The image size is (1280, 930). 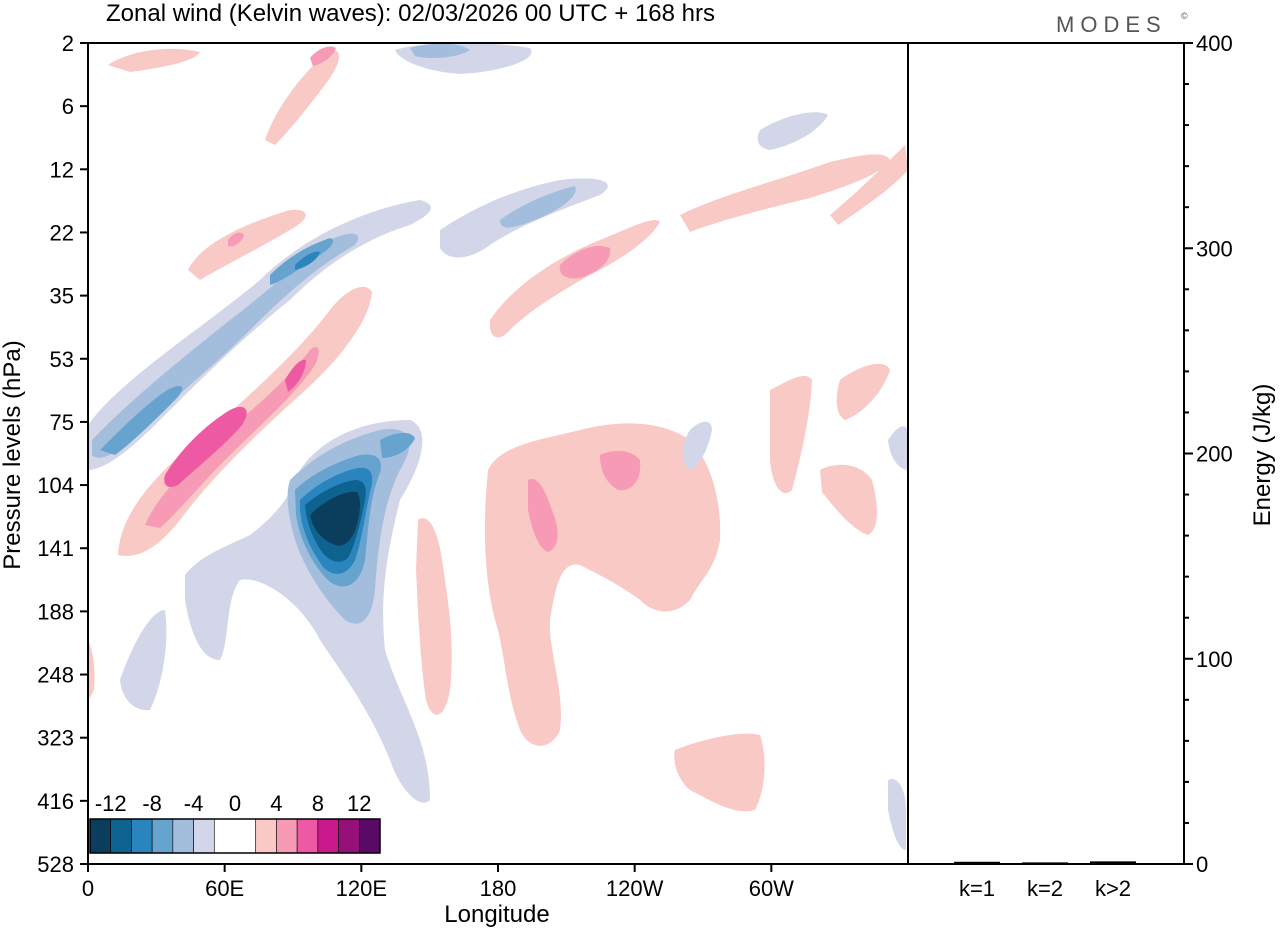 What do you see at coordinates (1045, 888) in the screenshot?
I see `energy-category-label: k=2` at bounding box center [1045, 888].